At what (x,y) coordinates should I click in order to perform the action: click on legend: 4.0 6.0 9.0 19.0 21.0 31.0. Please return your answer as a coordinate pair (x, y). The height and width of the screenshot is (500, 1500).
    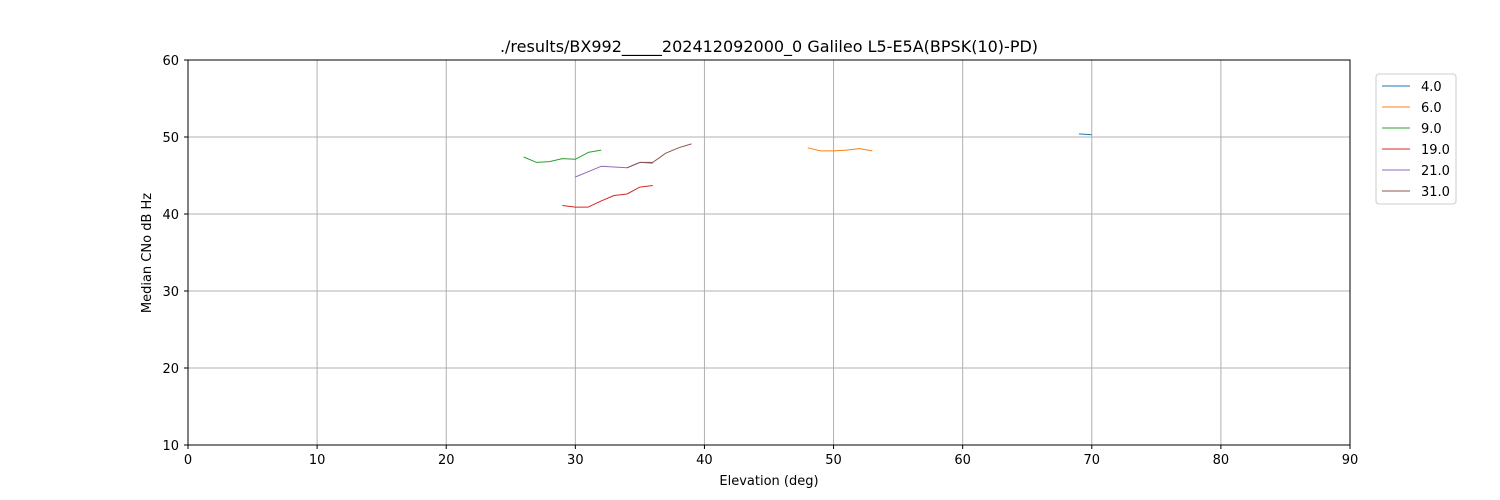
    Looking at the image, I should click on (1416, 139).